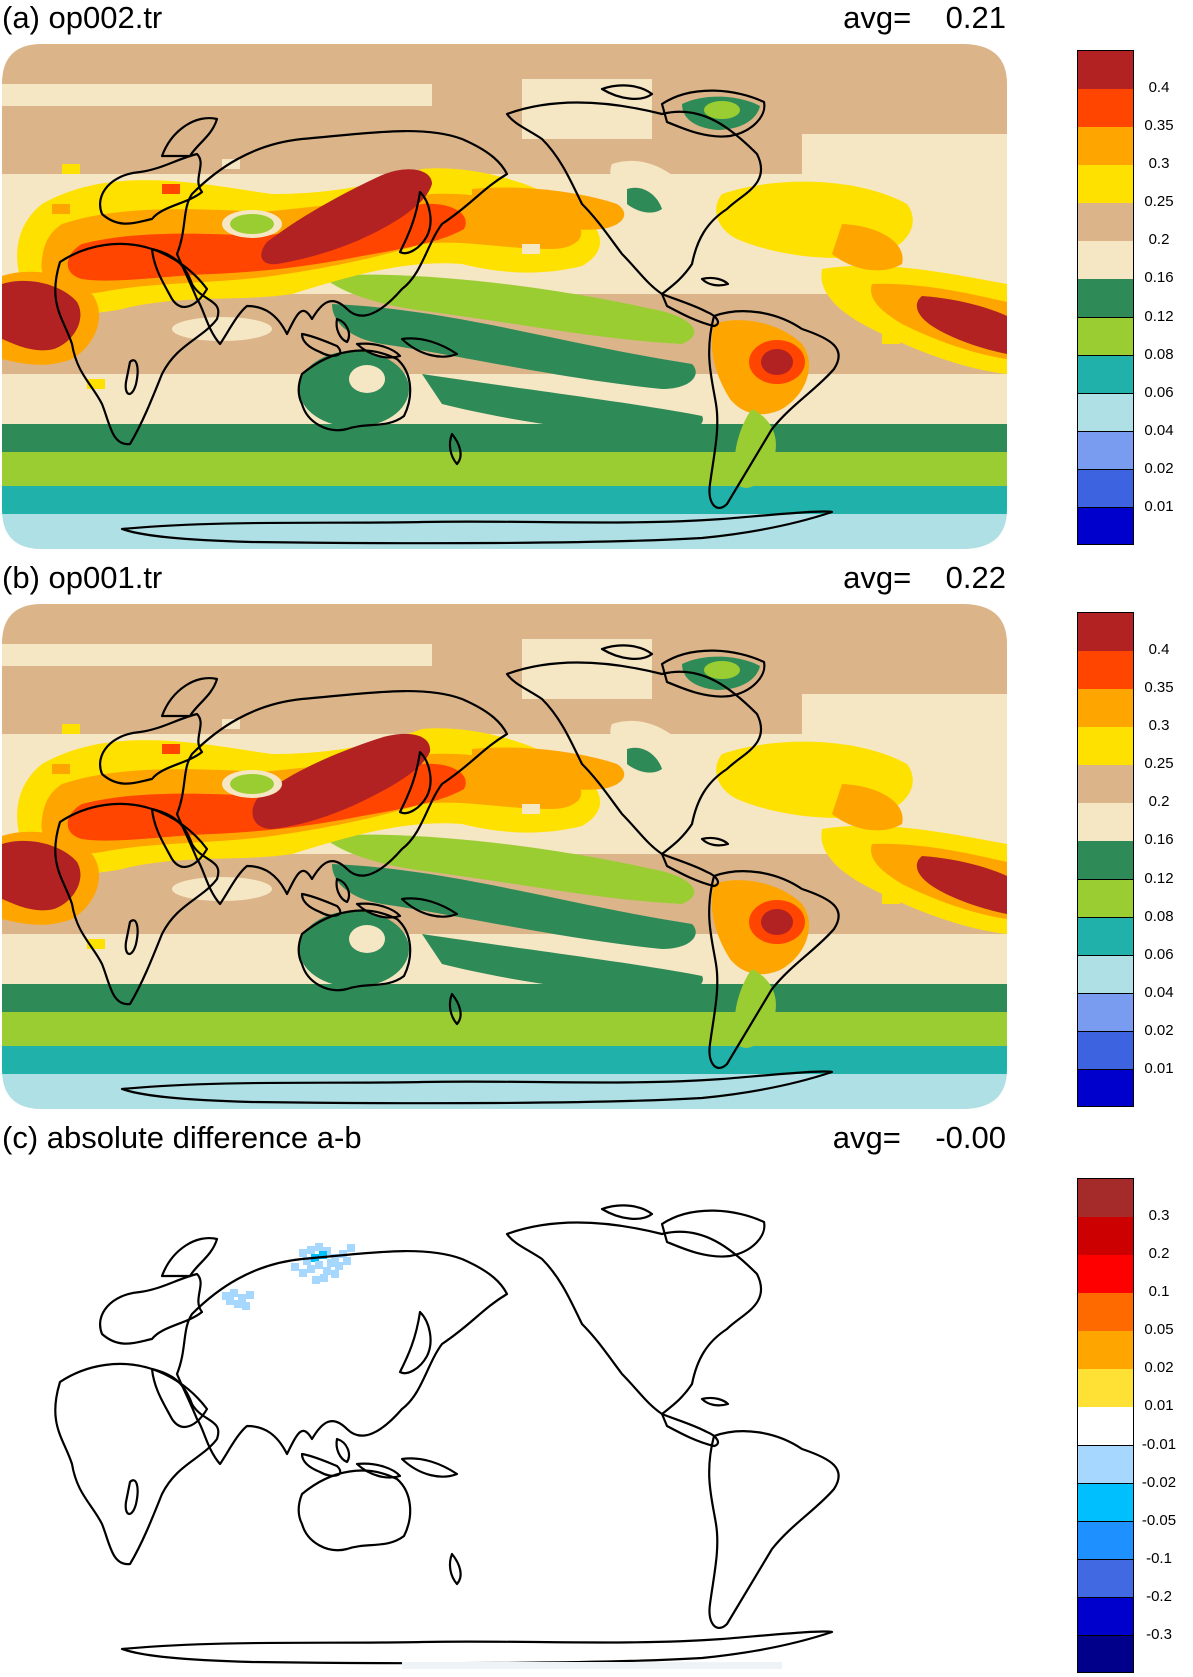  Describe the element at coordinates (1159, 1482) in the screenshot. I see `colorbar-label: -0.02` at that location.